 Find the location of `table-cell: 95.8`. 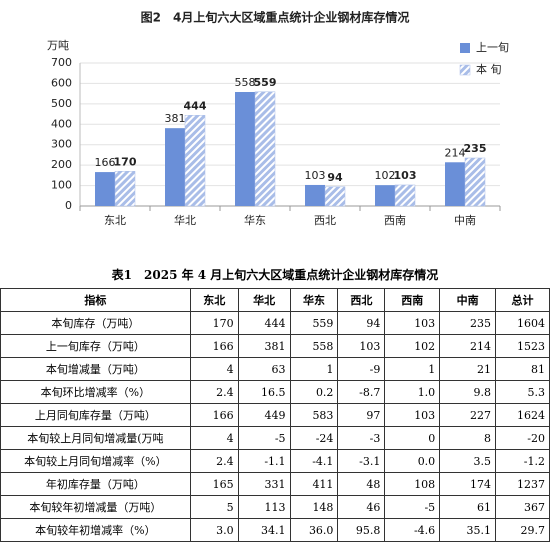

table-cell: 95.8 is located at coordinates (361, 530).